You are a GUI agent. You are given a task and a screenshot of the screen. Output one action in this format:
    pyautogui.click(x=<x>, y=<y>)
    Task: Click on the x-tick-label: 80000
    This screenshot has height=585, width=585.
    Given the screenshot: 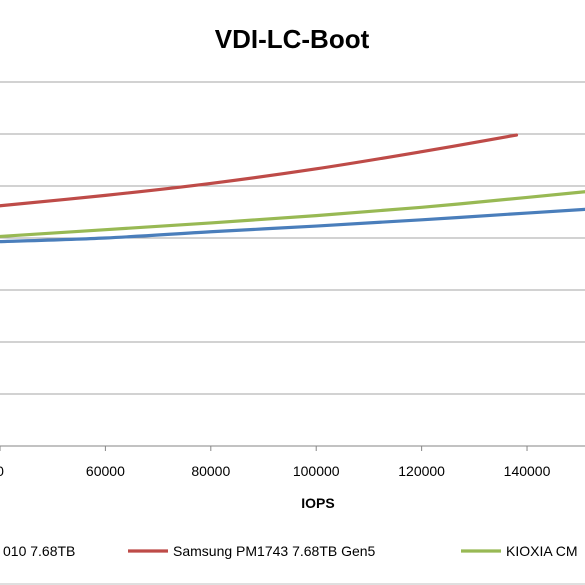 What is the action you would take?
    pyautogui.click(x=210, y=471)
    